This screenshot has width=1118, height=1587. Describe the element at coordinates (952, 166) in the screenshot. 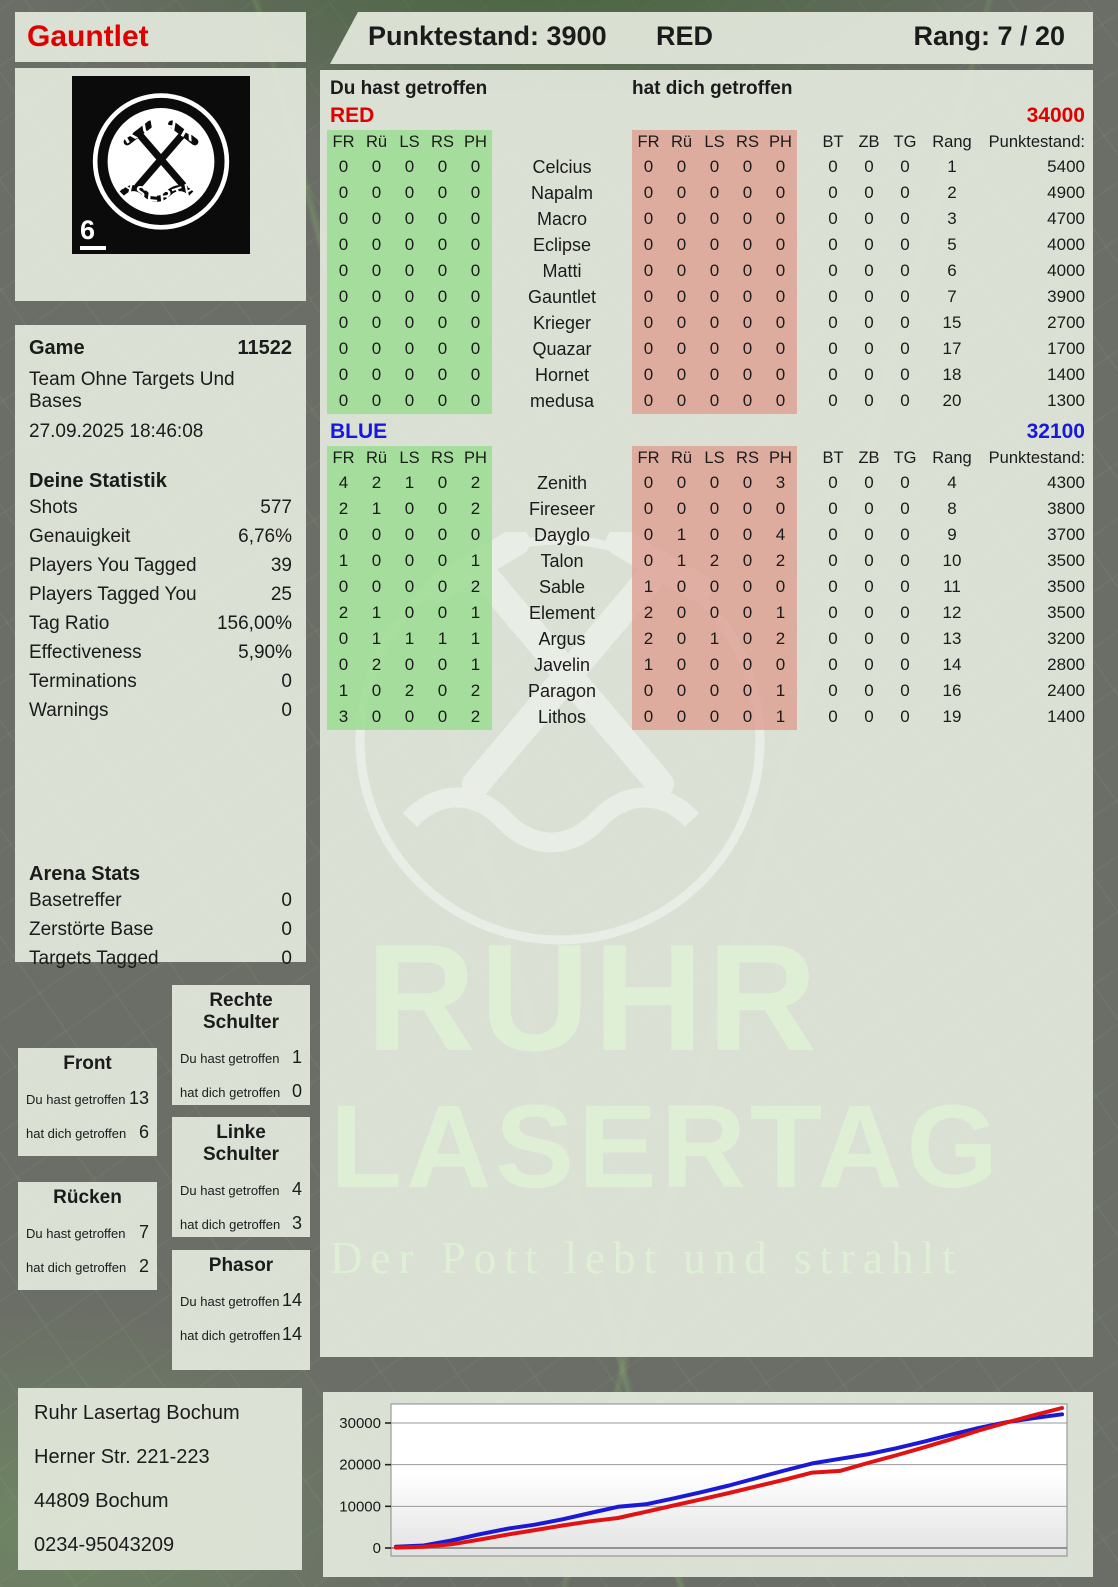

I see `rank-cell: 1` at that location.